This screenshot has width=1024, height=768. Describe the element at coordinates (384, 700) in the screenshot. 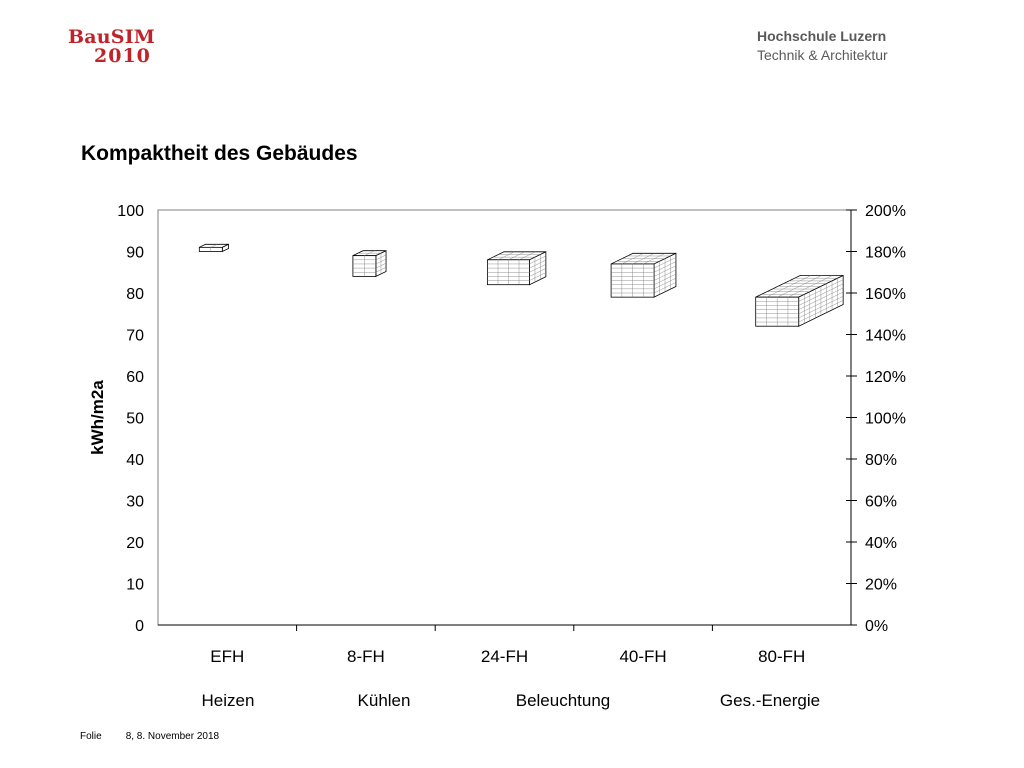

I see `legend-entry: Kühlen` at that location.